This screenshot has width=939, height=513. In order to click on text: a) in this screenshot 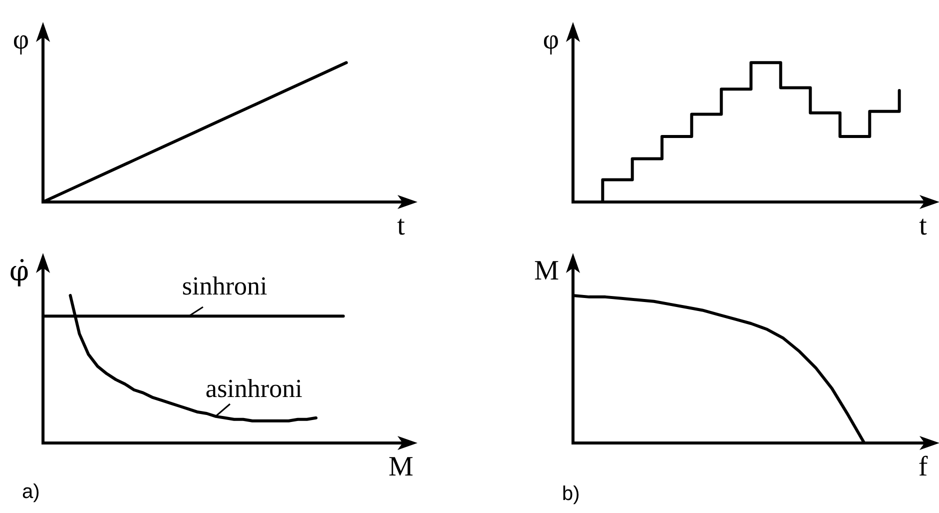, I will do `click(31, 492)`.